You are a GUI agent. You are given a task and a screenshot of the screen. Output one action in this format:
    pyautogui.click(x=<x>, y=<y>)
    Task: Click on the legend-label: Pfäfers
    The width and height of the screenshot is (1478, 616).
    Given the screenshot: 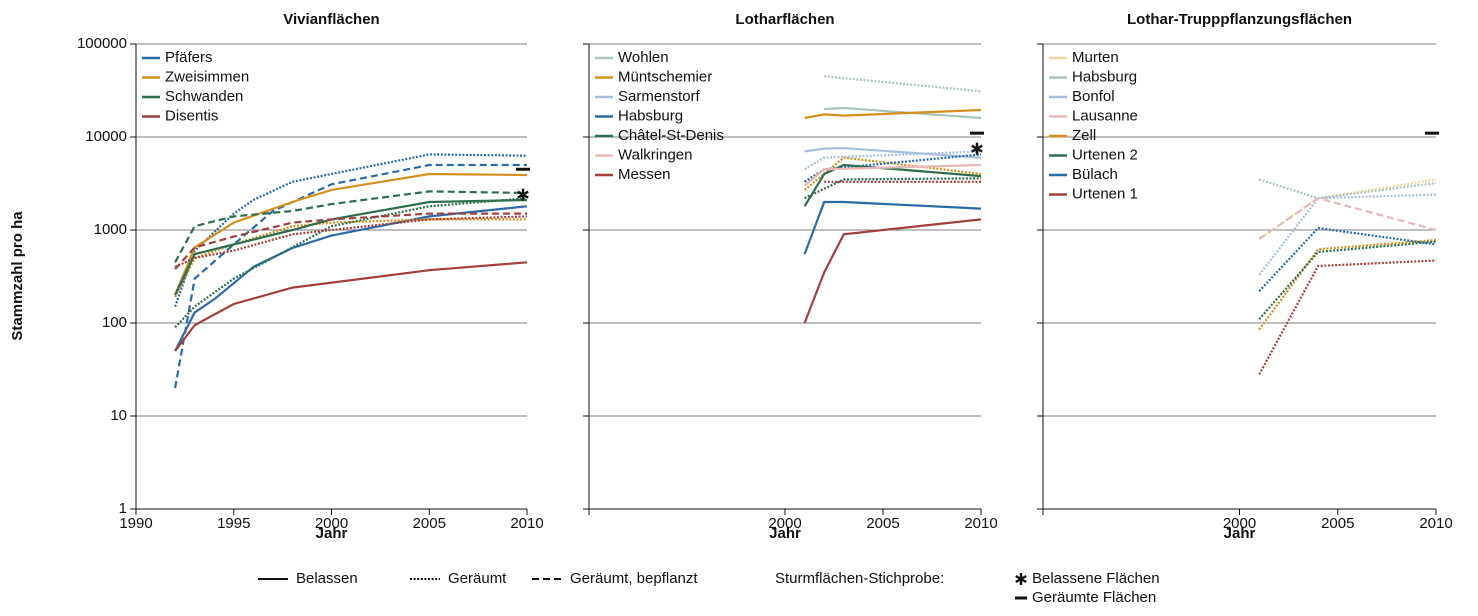 What is the action you would take?
    pyautogui.click(x=189, y=57)
    